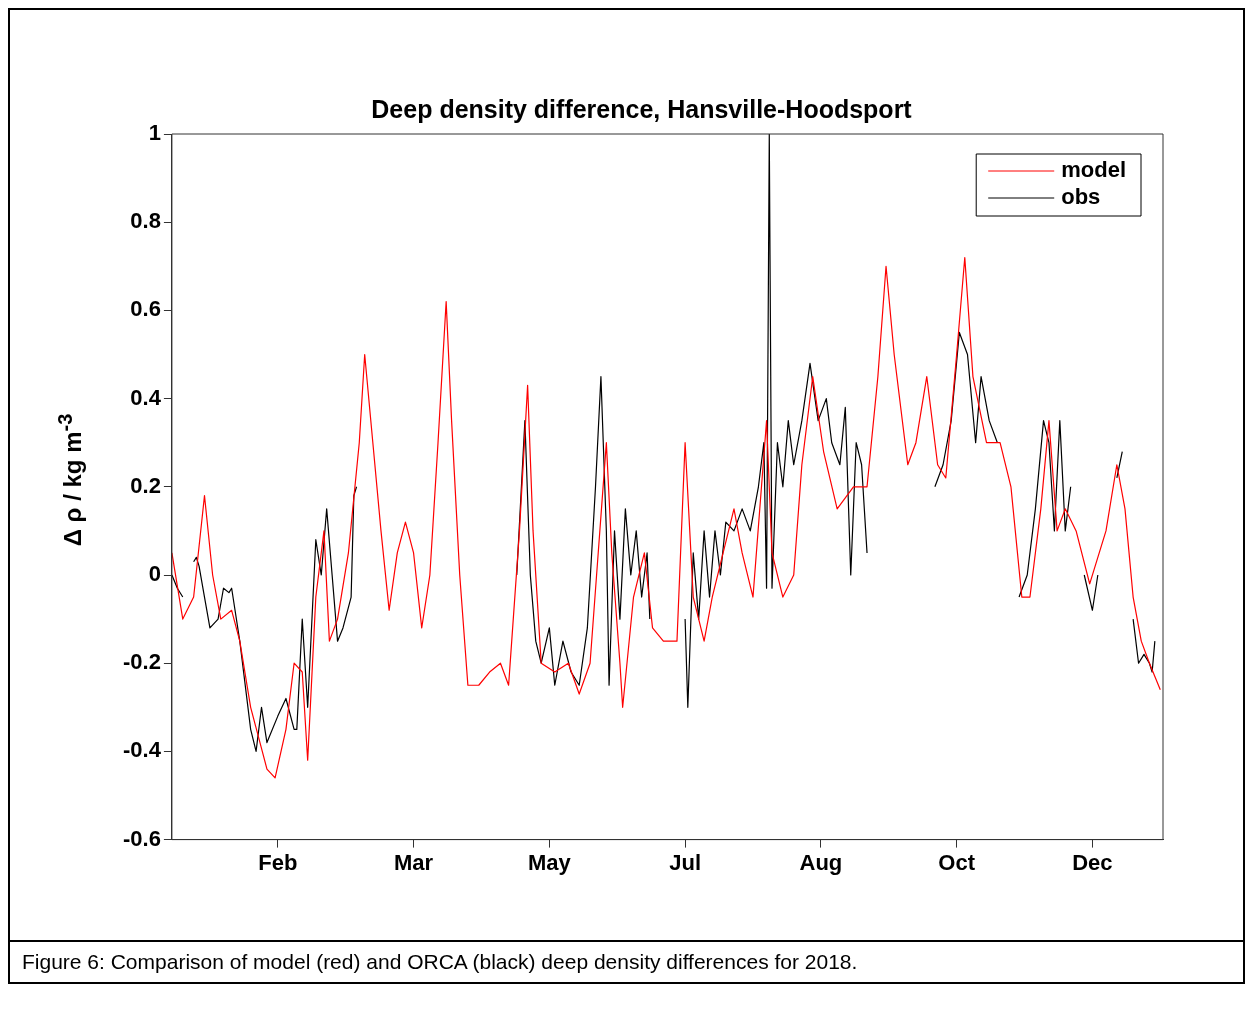 This screenshot has height=1012, width=1253. What do you see at coordinates (141, 838) in the screenshot?
I see `y-tick-label: -0.6` at bounding box center [141, 838].